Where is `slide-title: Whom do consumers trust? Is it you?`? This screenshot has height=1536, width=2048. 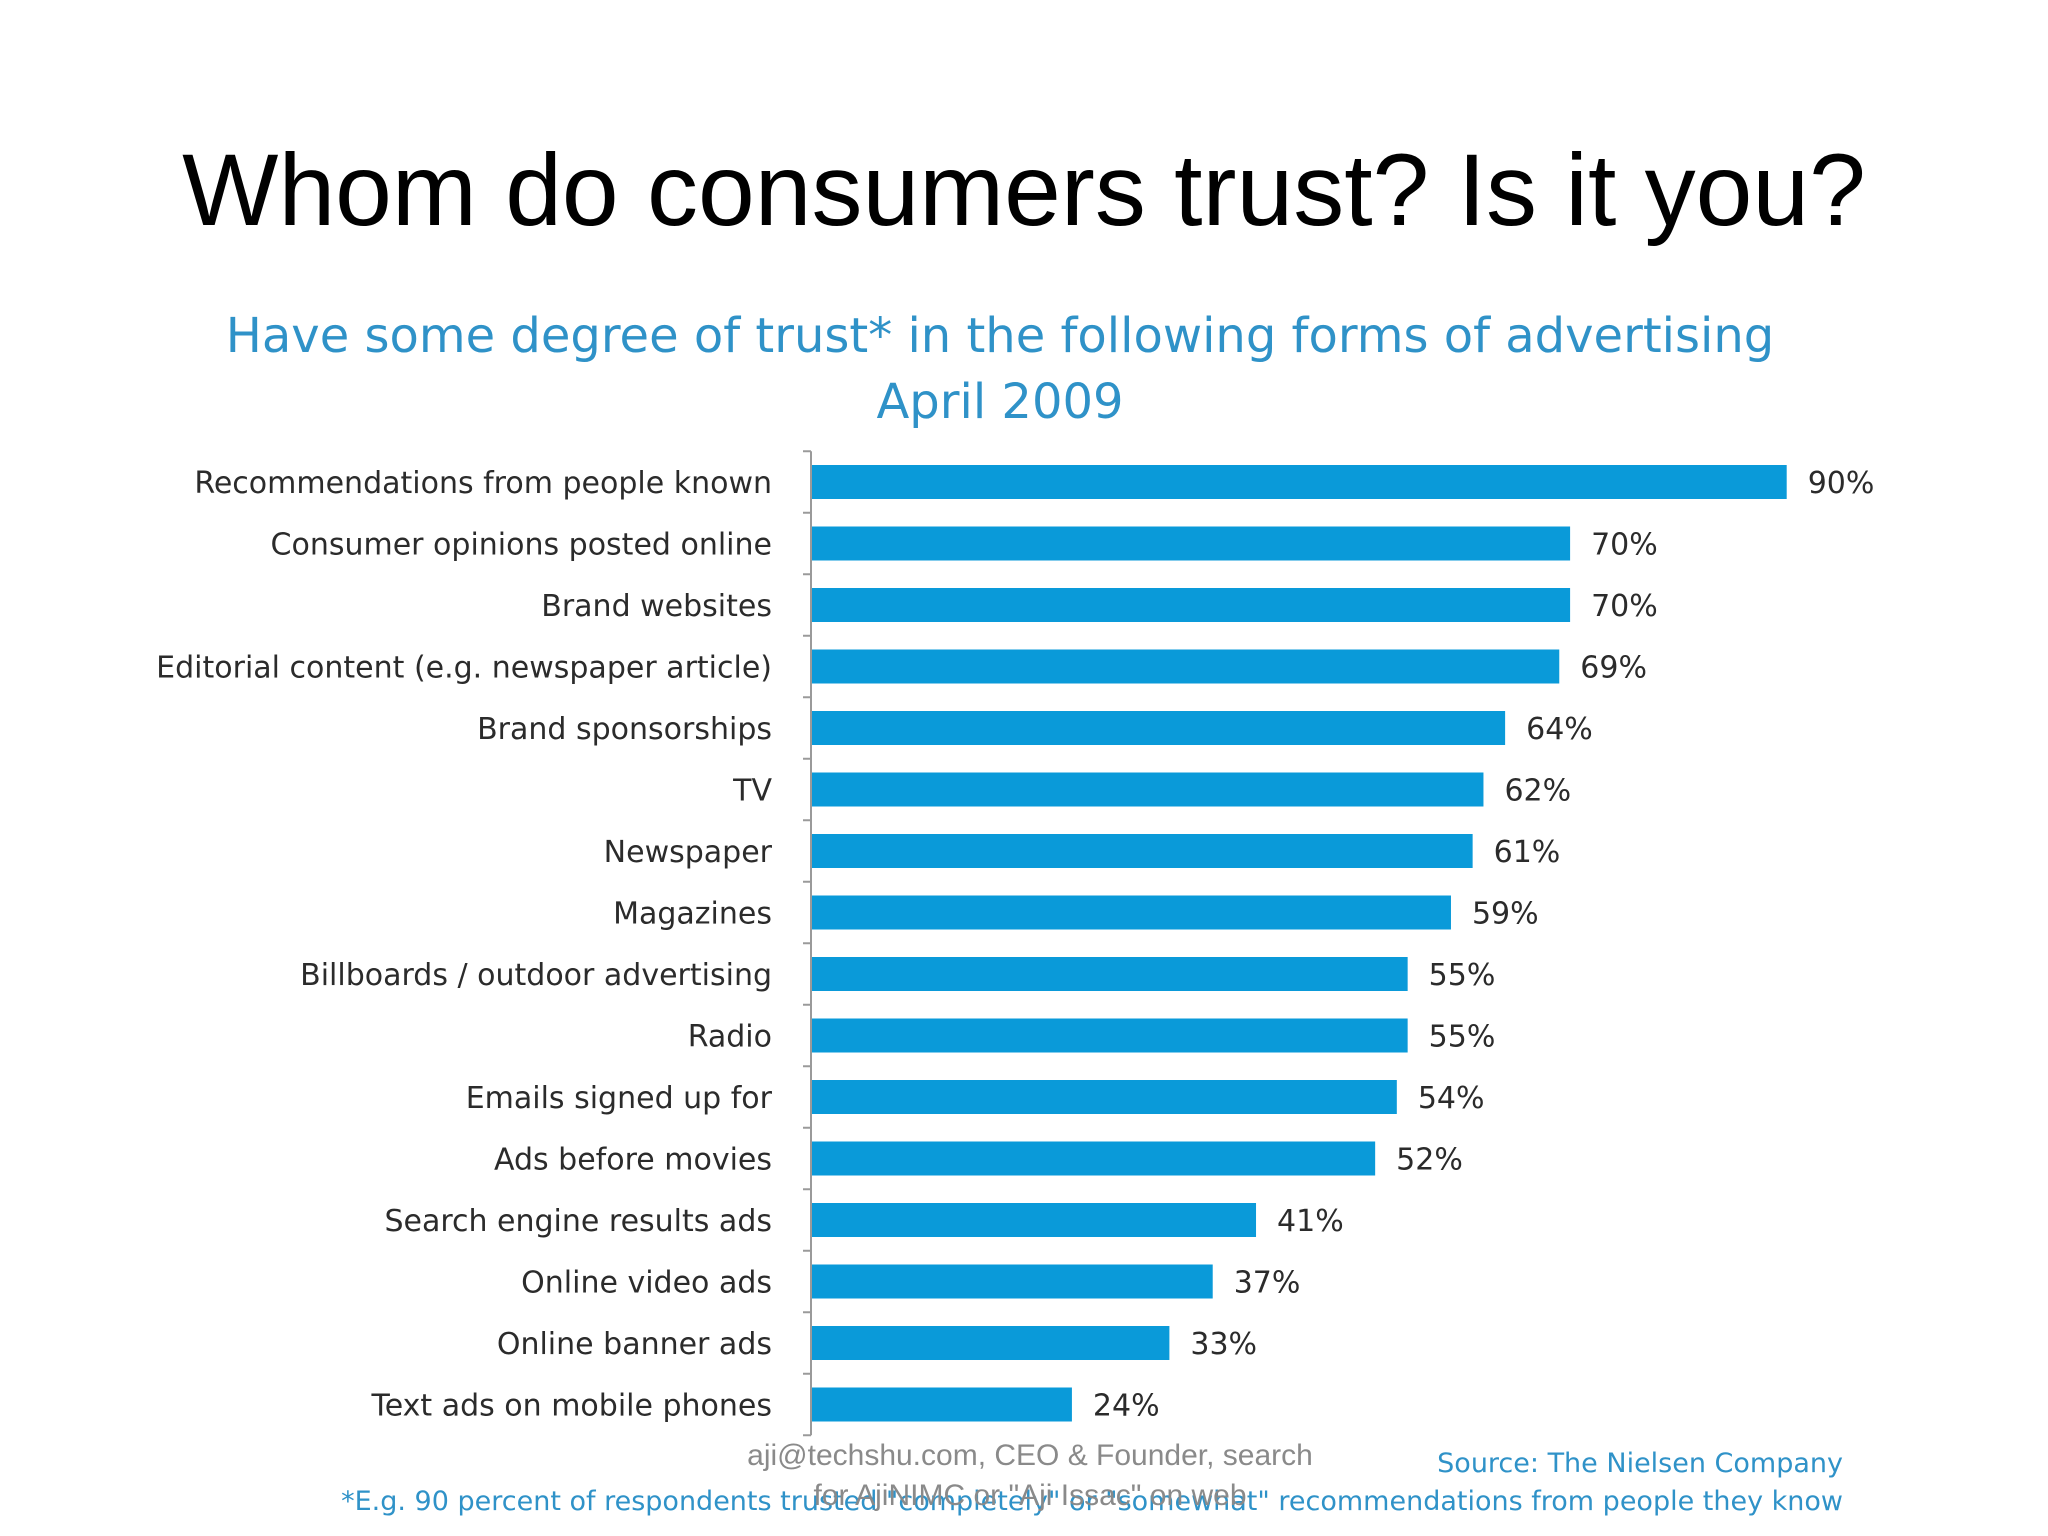
slide-title: Whom do consumers trust? Is it you? is located at coordinates (1024, 190).